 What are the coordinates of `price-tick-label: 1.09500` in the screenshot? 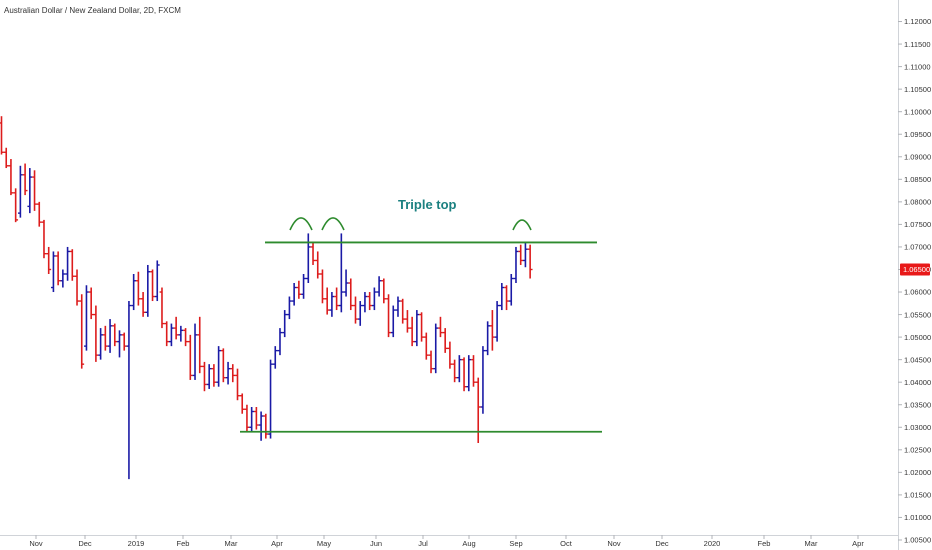 It's located at (917, 134).